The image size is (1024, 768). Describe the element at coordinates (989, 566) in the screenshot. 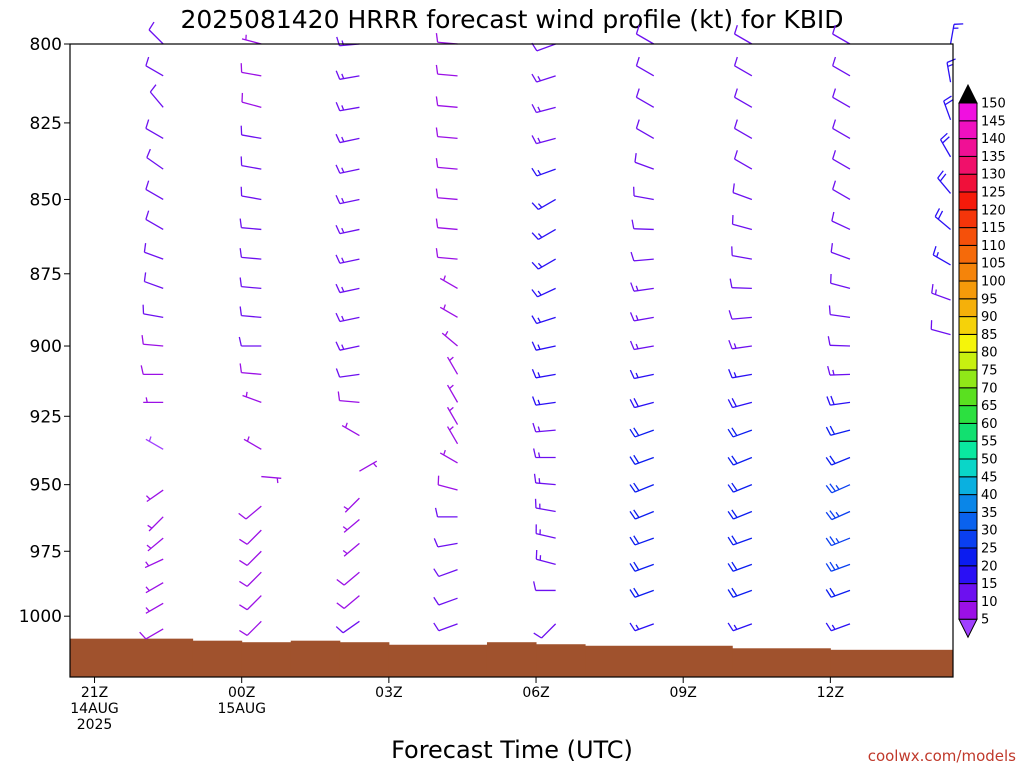

I see `colorbar-tick-label: 20` at that location.